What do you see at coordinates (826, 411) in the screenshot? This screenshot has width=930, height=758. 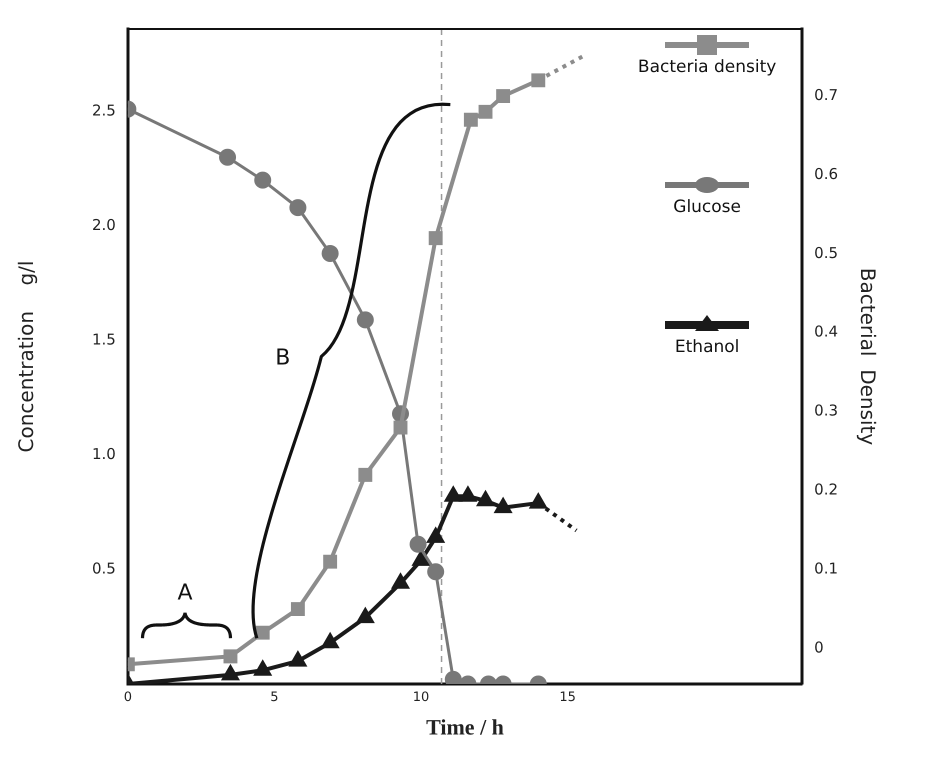 I see `y2-tick-label: 0.3` at bounding box center [826, 411].